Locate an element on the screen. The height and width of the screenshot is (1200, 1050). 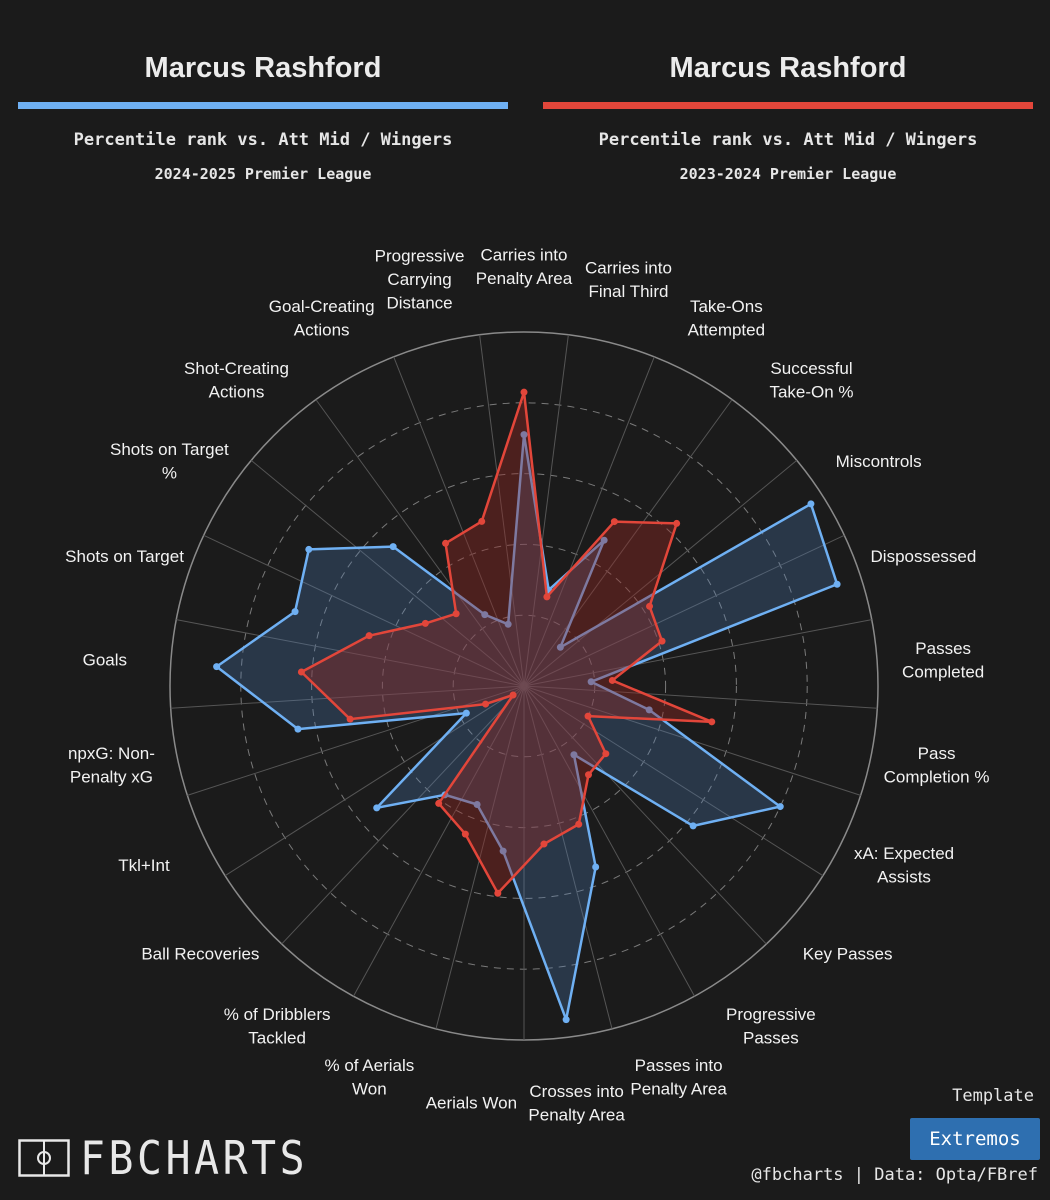
metric-label: Goals is located at coordinates (105, 660).